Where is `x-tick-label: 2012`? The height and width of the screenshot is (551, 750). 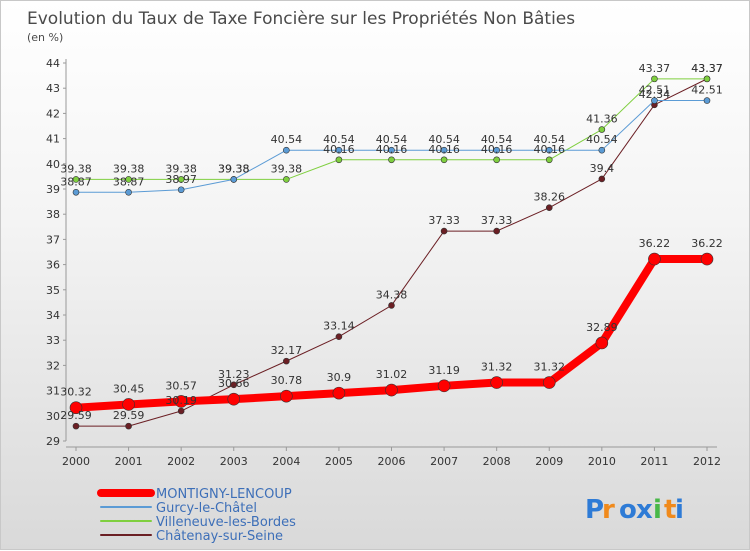 x-tick-label: 2012 is located at coordinates (707, 461).